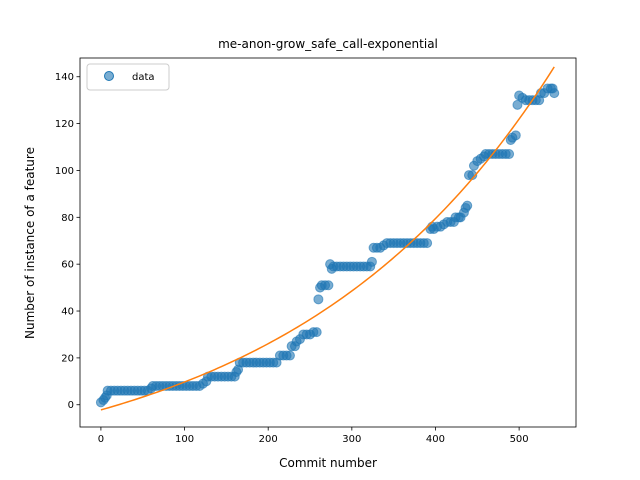 The image size is (640, 480). Describe the element at coordinates (64, 77) in the screenshot. I see `y-tick-label: 140` at that location.